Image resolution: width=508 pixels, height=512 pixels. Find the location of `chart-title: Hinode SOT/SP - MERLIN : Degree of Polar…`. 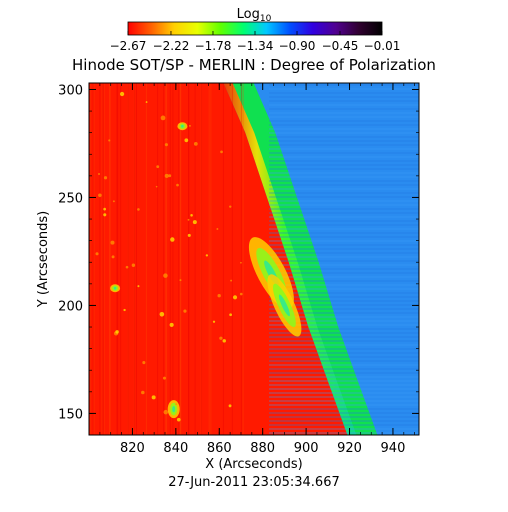

chart-title: Hinode SOT/SP - MERLIN : Degree of Polar… is located at coordinates (254, 65).